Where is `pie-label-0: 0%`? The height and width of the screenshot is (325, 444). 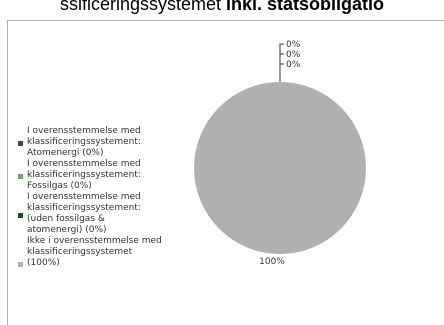
pie-label-0: 0% is located at coordinates (293, 45).